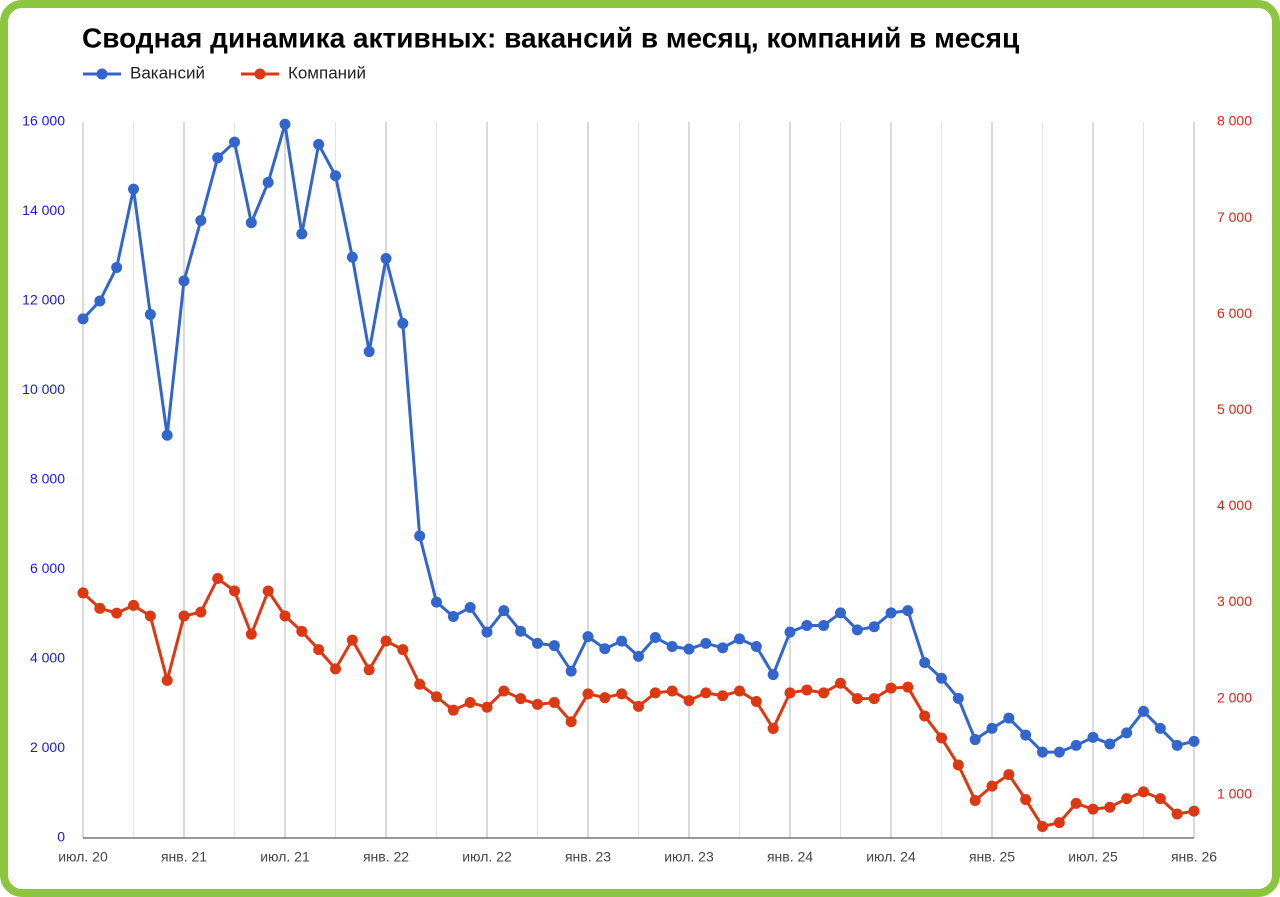 The height and width of the screenshot is (897, 1280). Describe the element at coordinates (43, 300) in the screenshot. I see `y-tick-label: 12 000` at that location.